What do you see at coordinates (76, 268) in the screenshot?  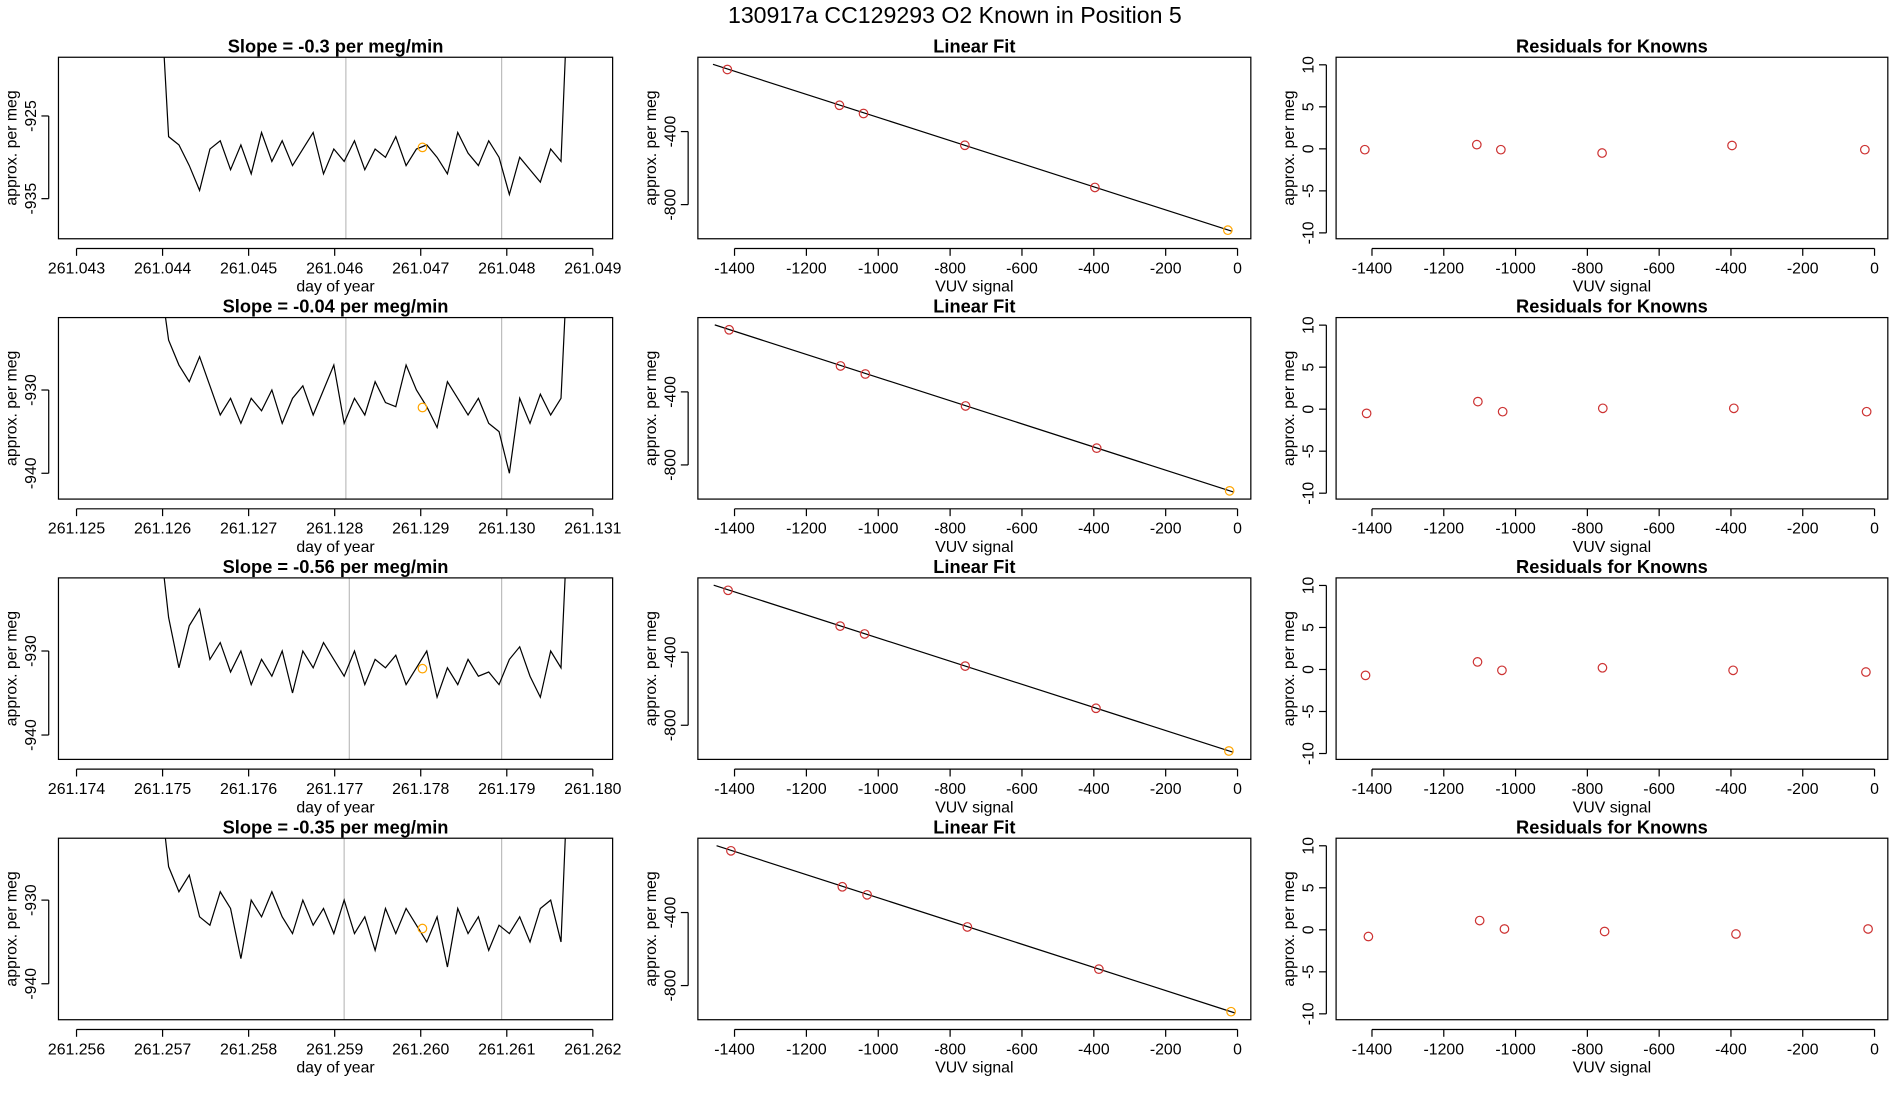 I see `x-tick-label: 261.043` at bounding box center [76, 268].